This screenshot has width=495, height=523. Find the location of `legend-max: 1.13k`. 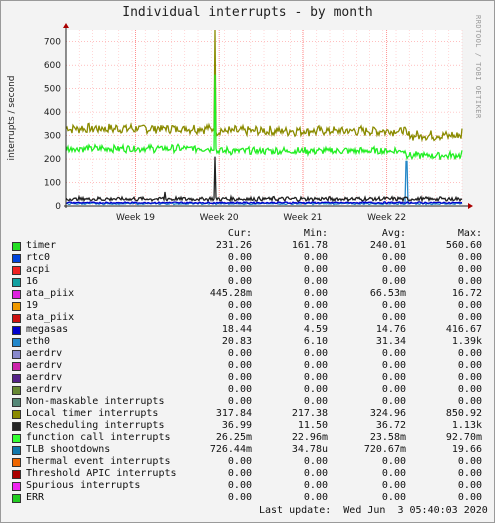

legend-max: 1.13k is located at coordinates (466, 425).